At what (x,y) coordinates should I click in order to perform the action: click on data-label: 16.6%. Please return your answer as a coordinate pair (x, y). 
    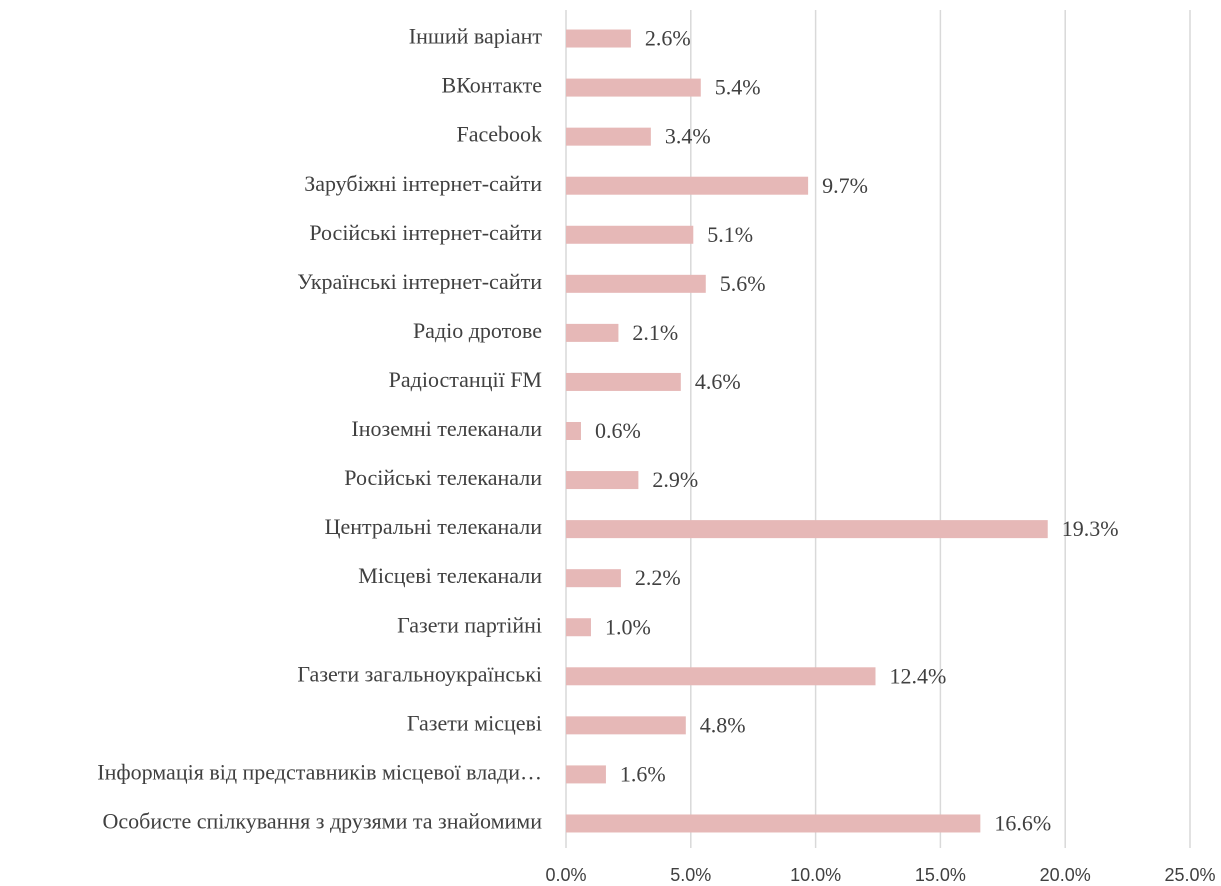
    Looking at the image, I should click on (1022, 823).